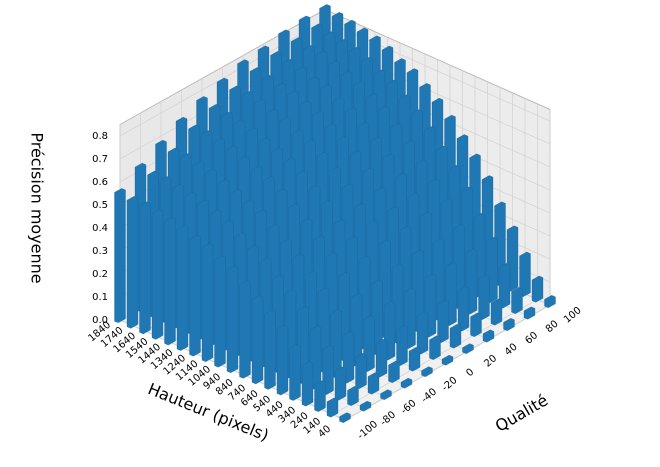 The image size is (660, 467). Describe the element at coordinates (222, 78) in the screenshot. I see `grid-line` at that location.